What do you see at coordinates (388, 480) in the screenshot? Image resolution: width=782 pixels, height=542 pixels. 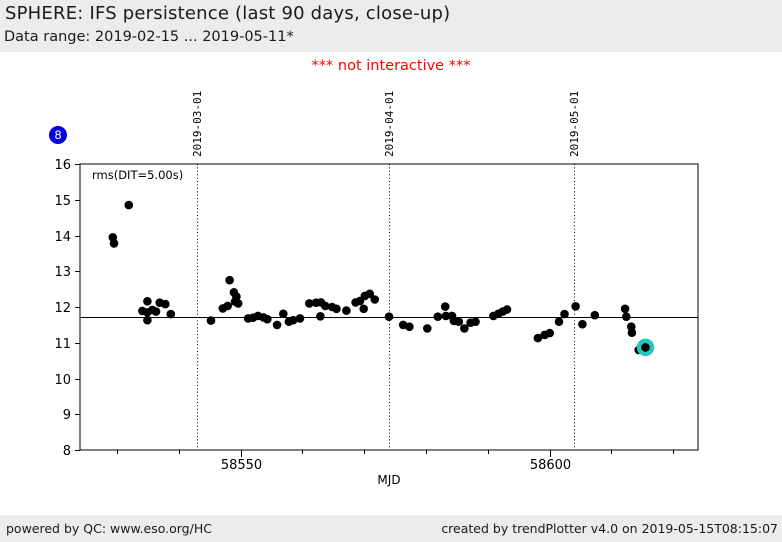 I see `x-axis-title: MJD` at bounding box center [388, 480].